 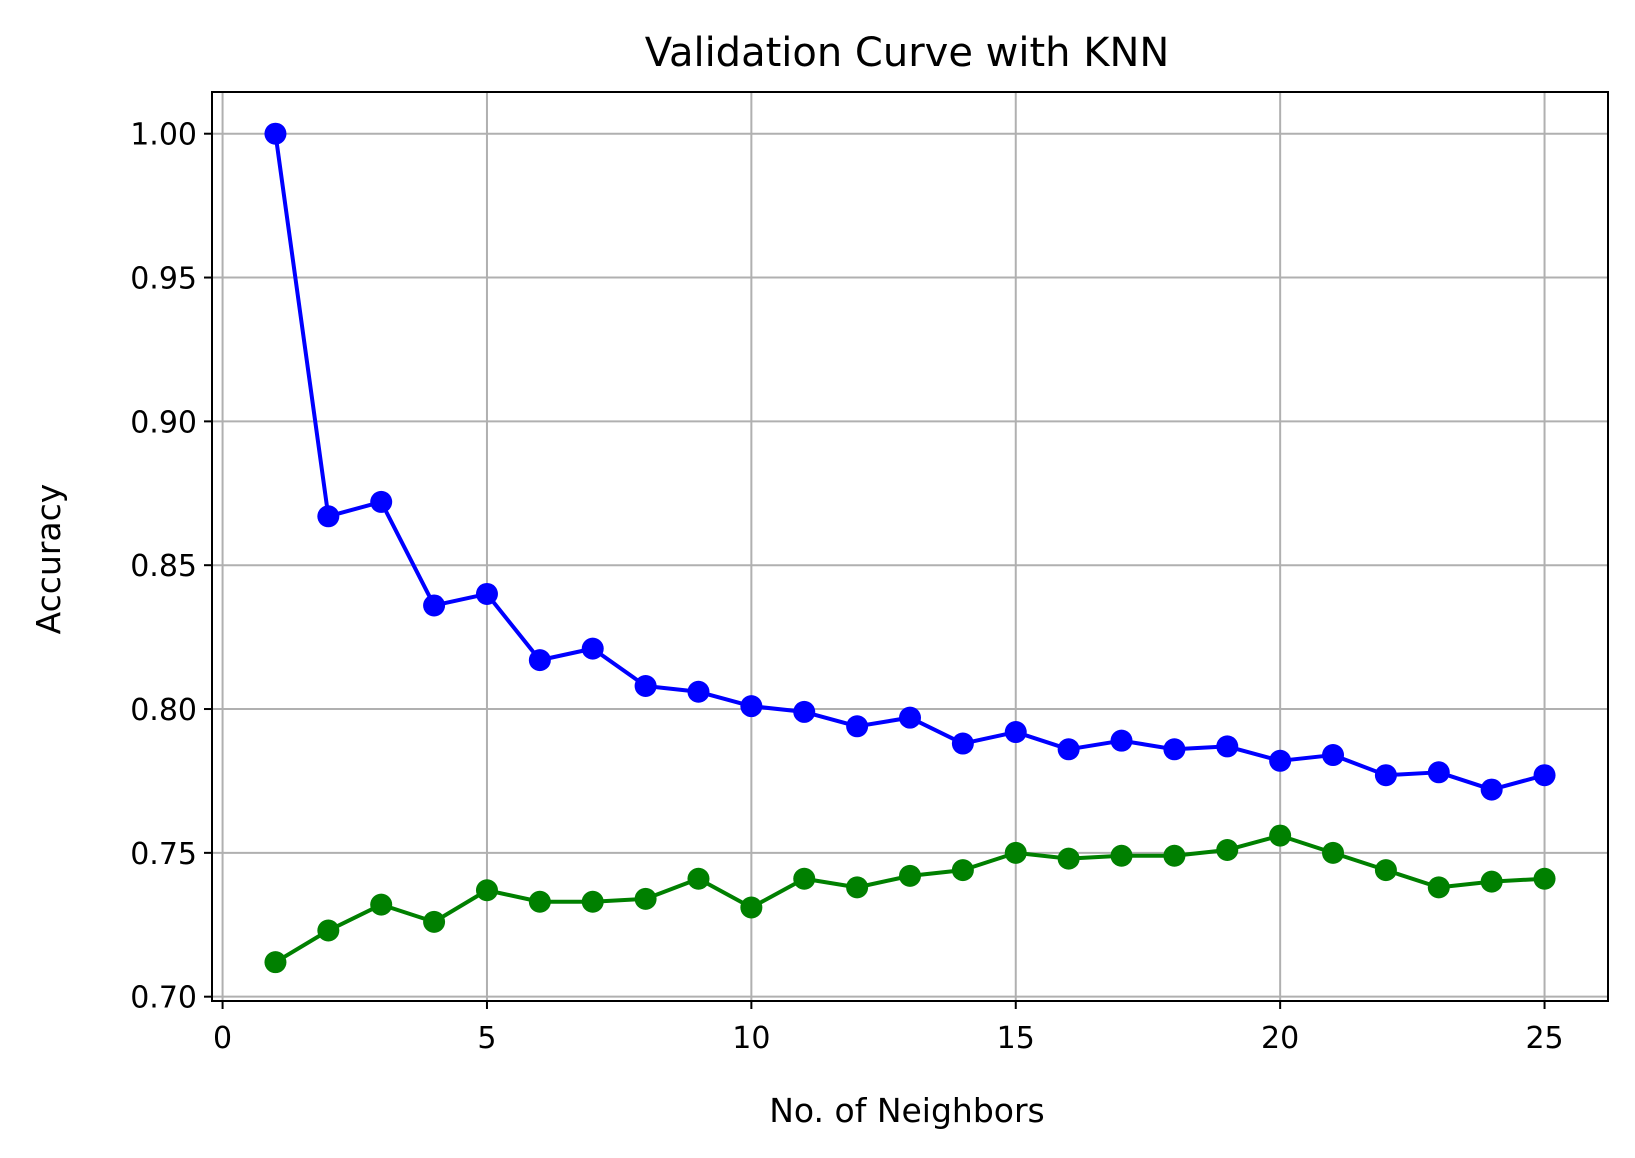 I want to click on y-tick-label: 0.75, so click(x=163, y=854).